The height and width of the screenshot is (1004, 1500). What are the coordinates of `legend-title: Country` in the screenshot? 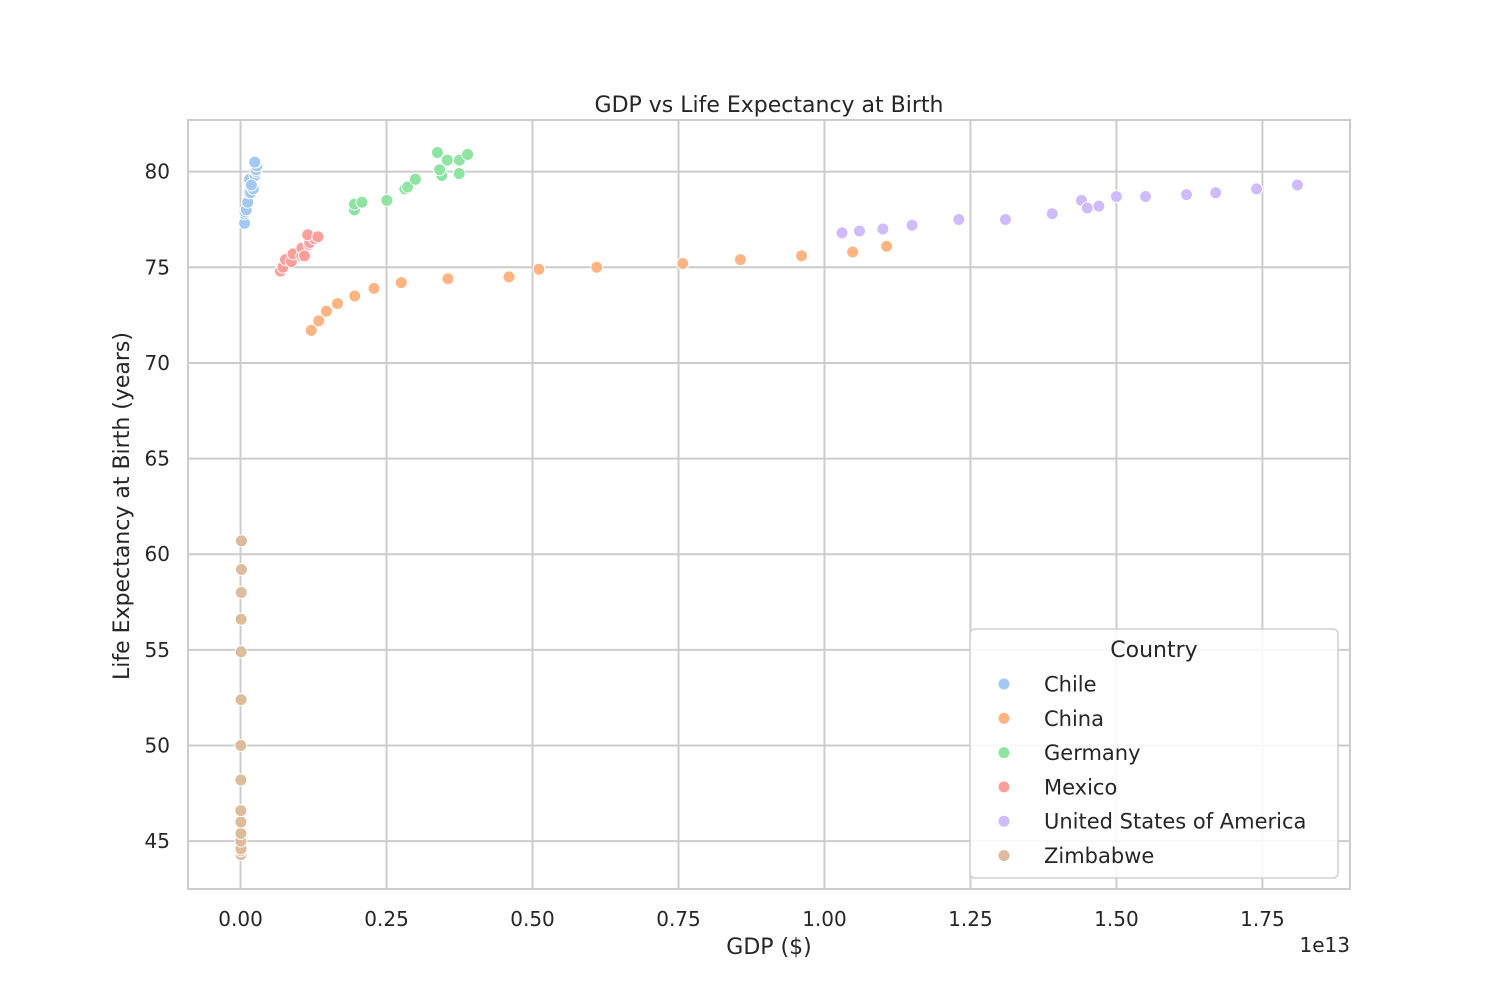 It's located at (1153, 650).